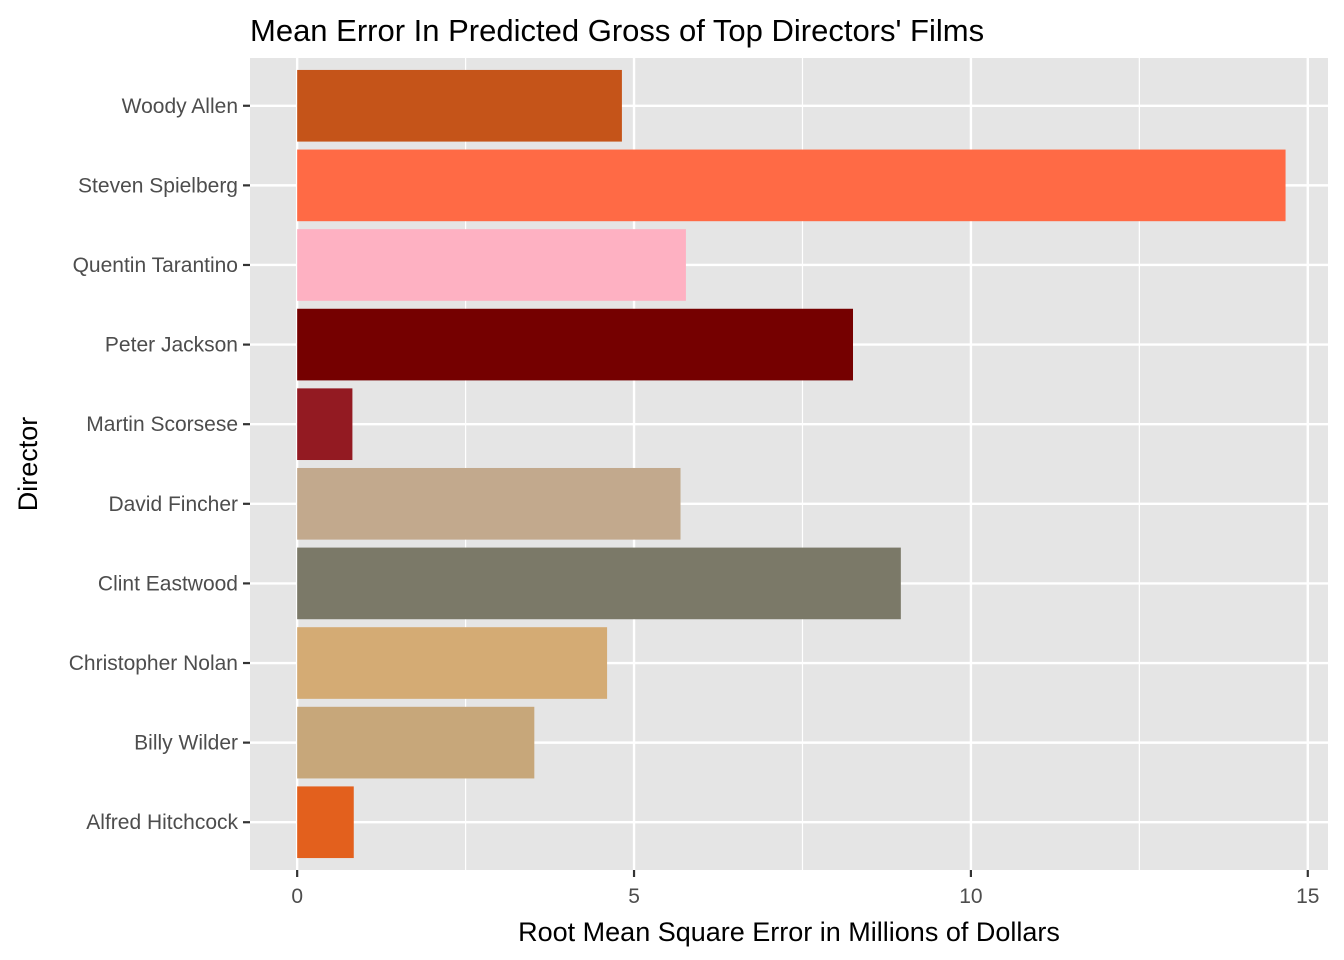  I want to click on x-tick-label: 0, so click(297, 896).